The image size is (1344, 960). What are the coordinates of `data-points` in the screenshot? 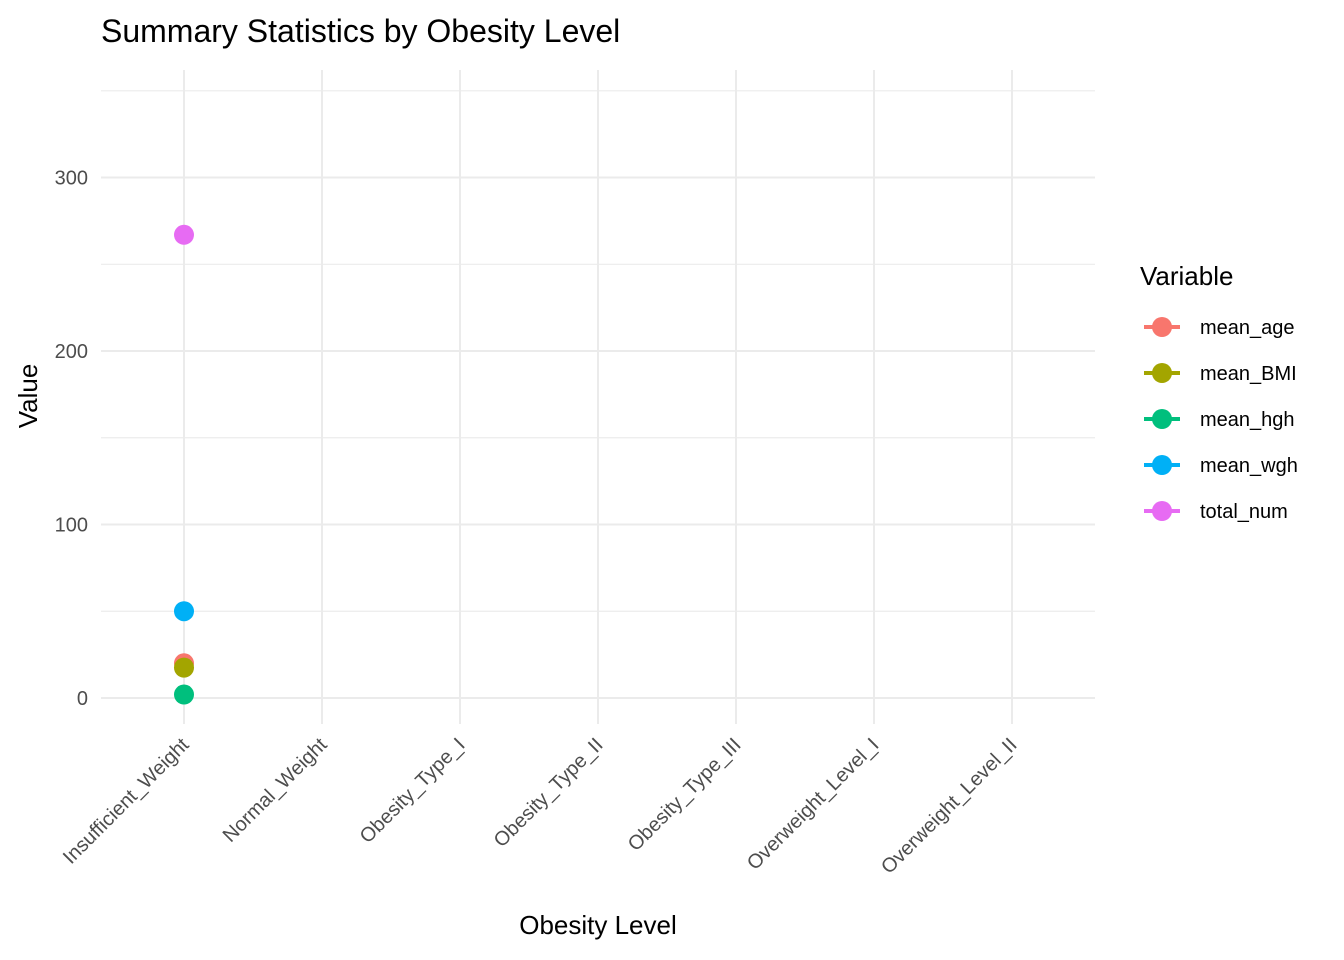 It's located at (184, 464).